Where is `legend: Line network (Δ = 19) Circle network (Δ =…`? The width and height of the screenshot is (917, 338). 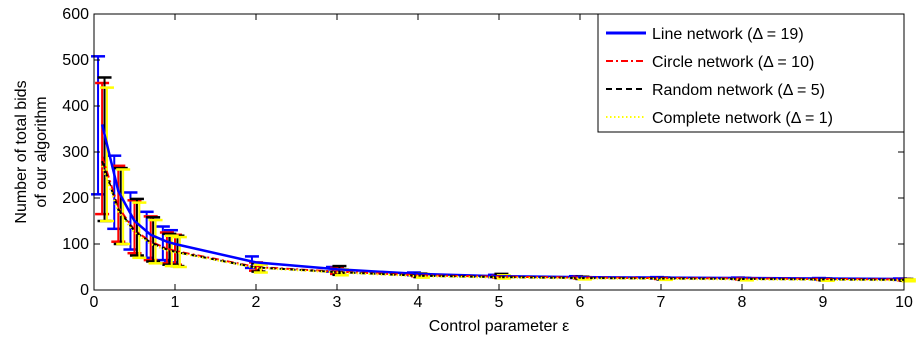 legend: Line network (Δ = 19) Circle network (Δ =… is located at coordinates (751, 73).